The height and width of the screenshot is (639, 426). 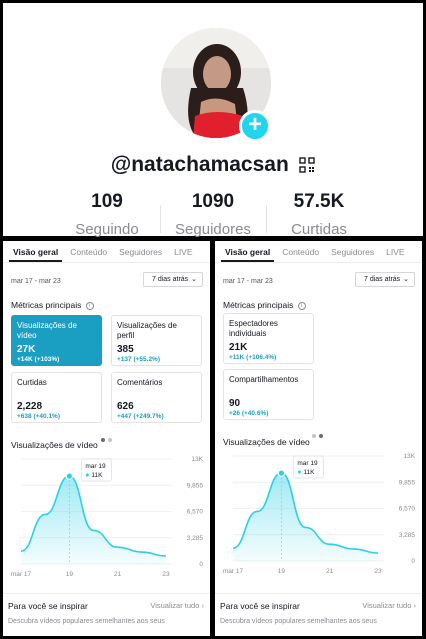 I want to click on inspire-title: Para você se inspirar, so click(x=260, y=606).